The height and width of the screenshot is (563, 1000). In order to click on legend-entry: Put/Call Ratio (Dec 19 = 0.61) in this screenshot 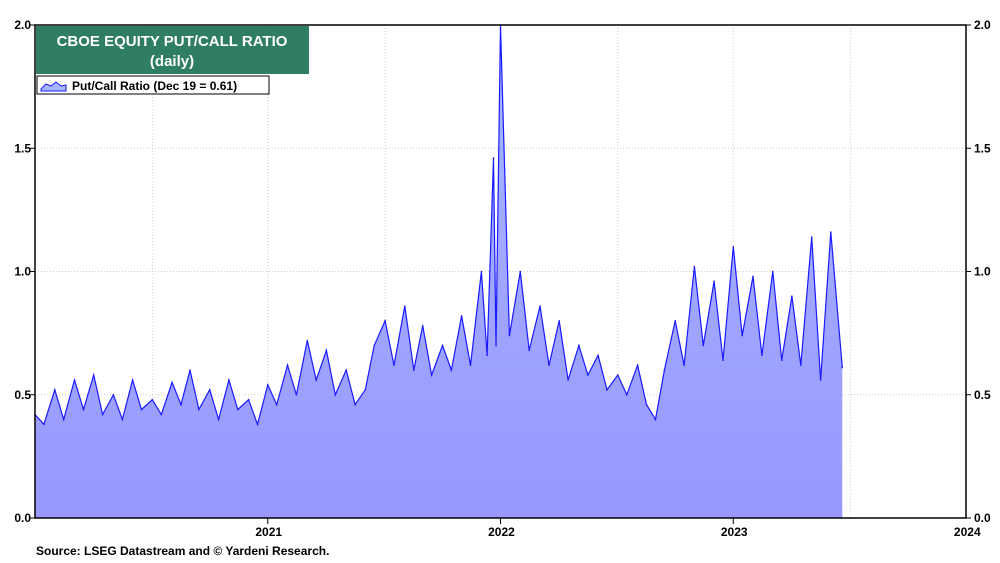, I will do `click(154, 86)`.